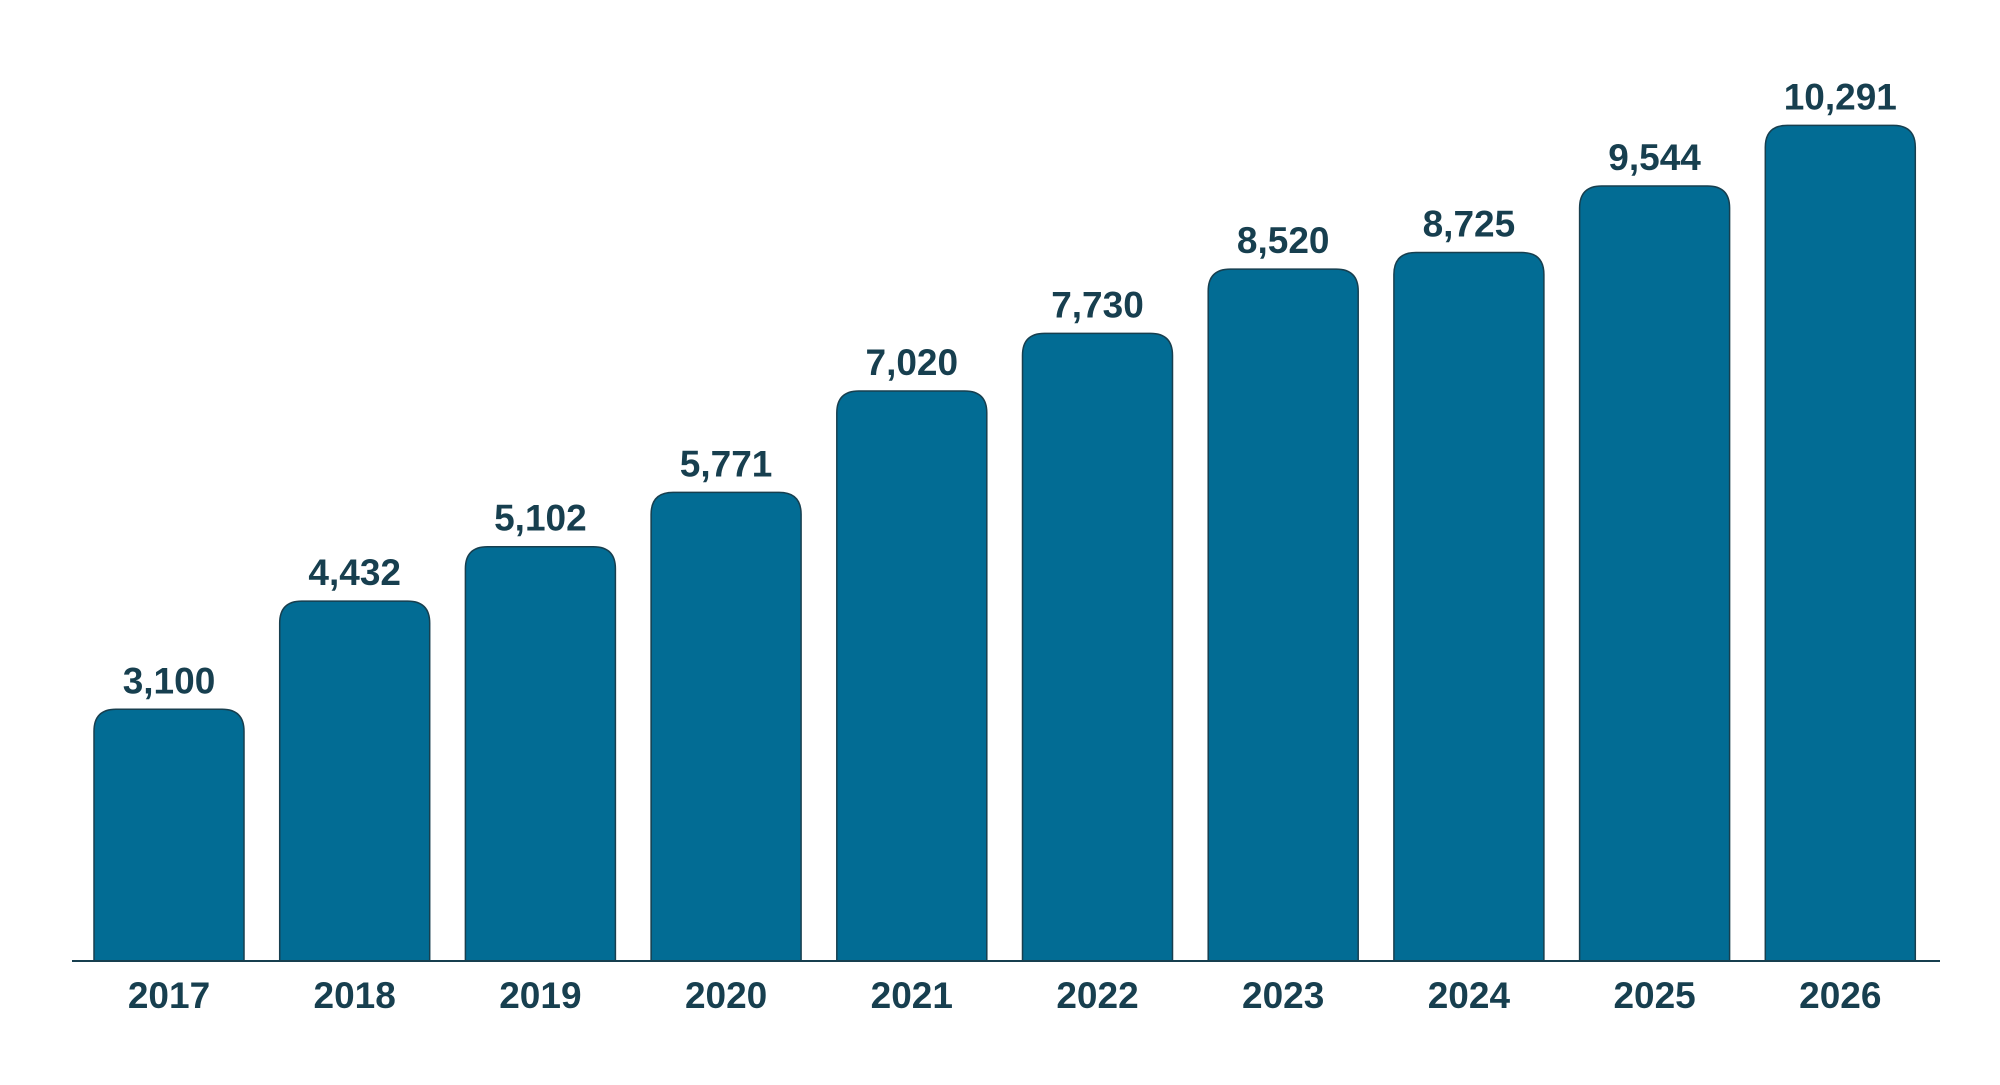 The height and width of the screenshot is (1085, 2000). What do you see at coordinates (1840, 995) in the screenshot?
I see `x-tick-label-2026: 2026` at bounding box center [1840, 995].